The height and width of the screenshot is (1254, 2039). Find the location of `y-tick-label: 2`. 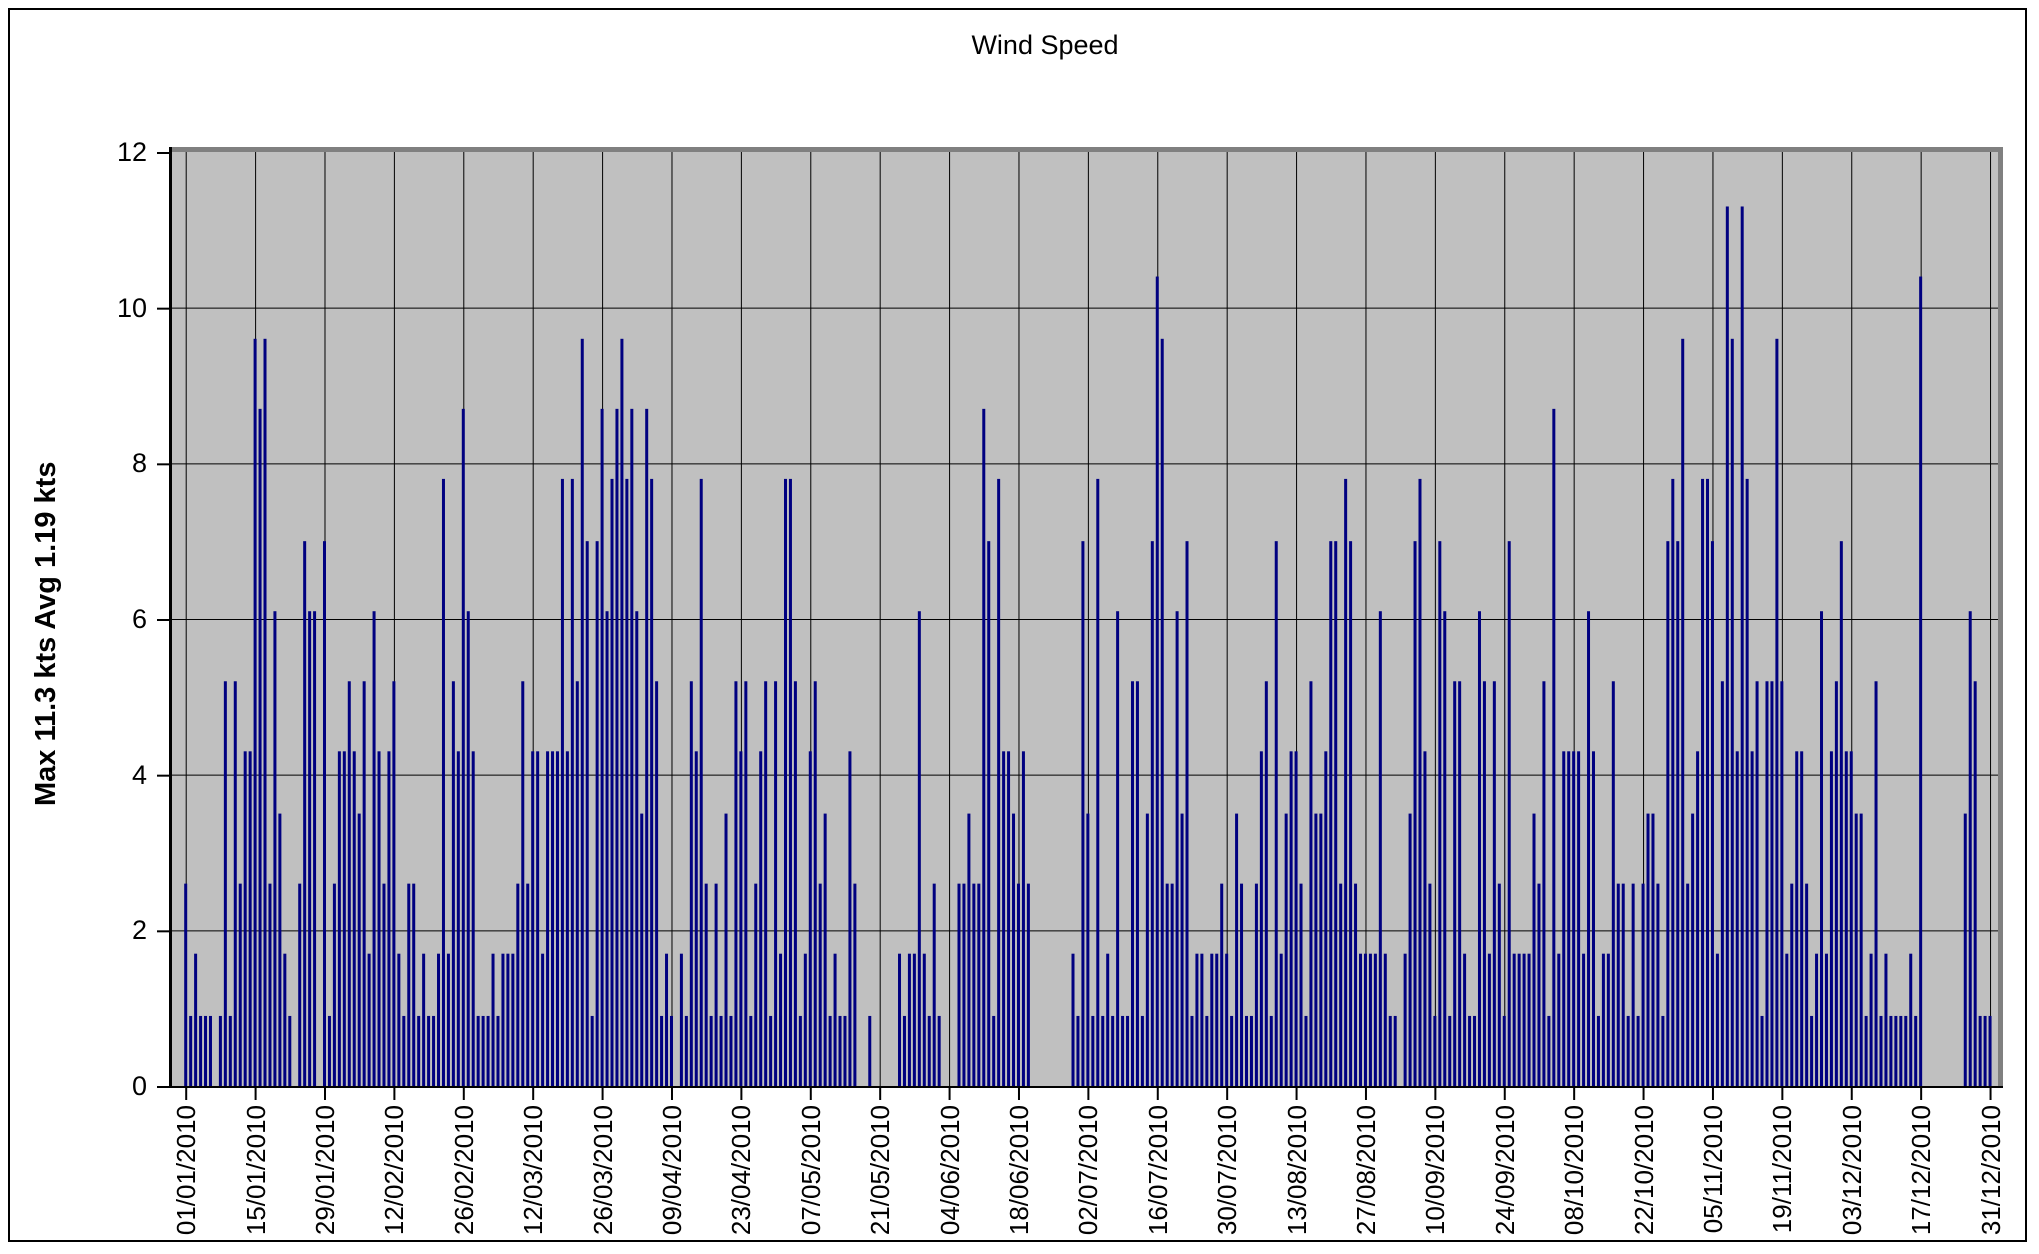

y-tick-label: 2 is located at coordinates (139, 930).